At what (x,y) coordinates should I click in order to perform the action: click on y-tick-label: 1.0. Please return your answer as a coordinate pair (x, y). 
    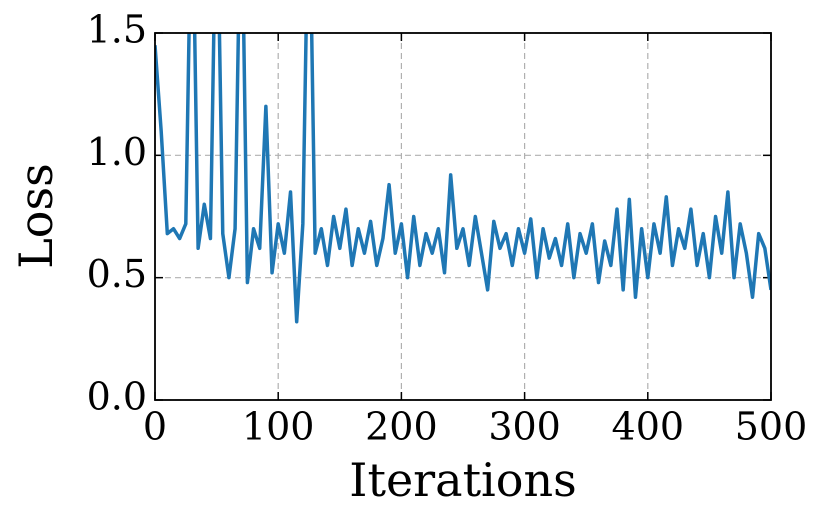
    Looking at the image, I should click on (117, 152).